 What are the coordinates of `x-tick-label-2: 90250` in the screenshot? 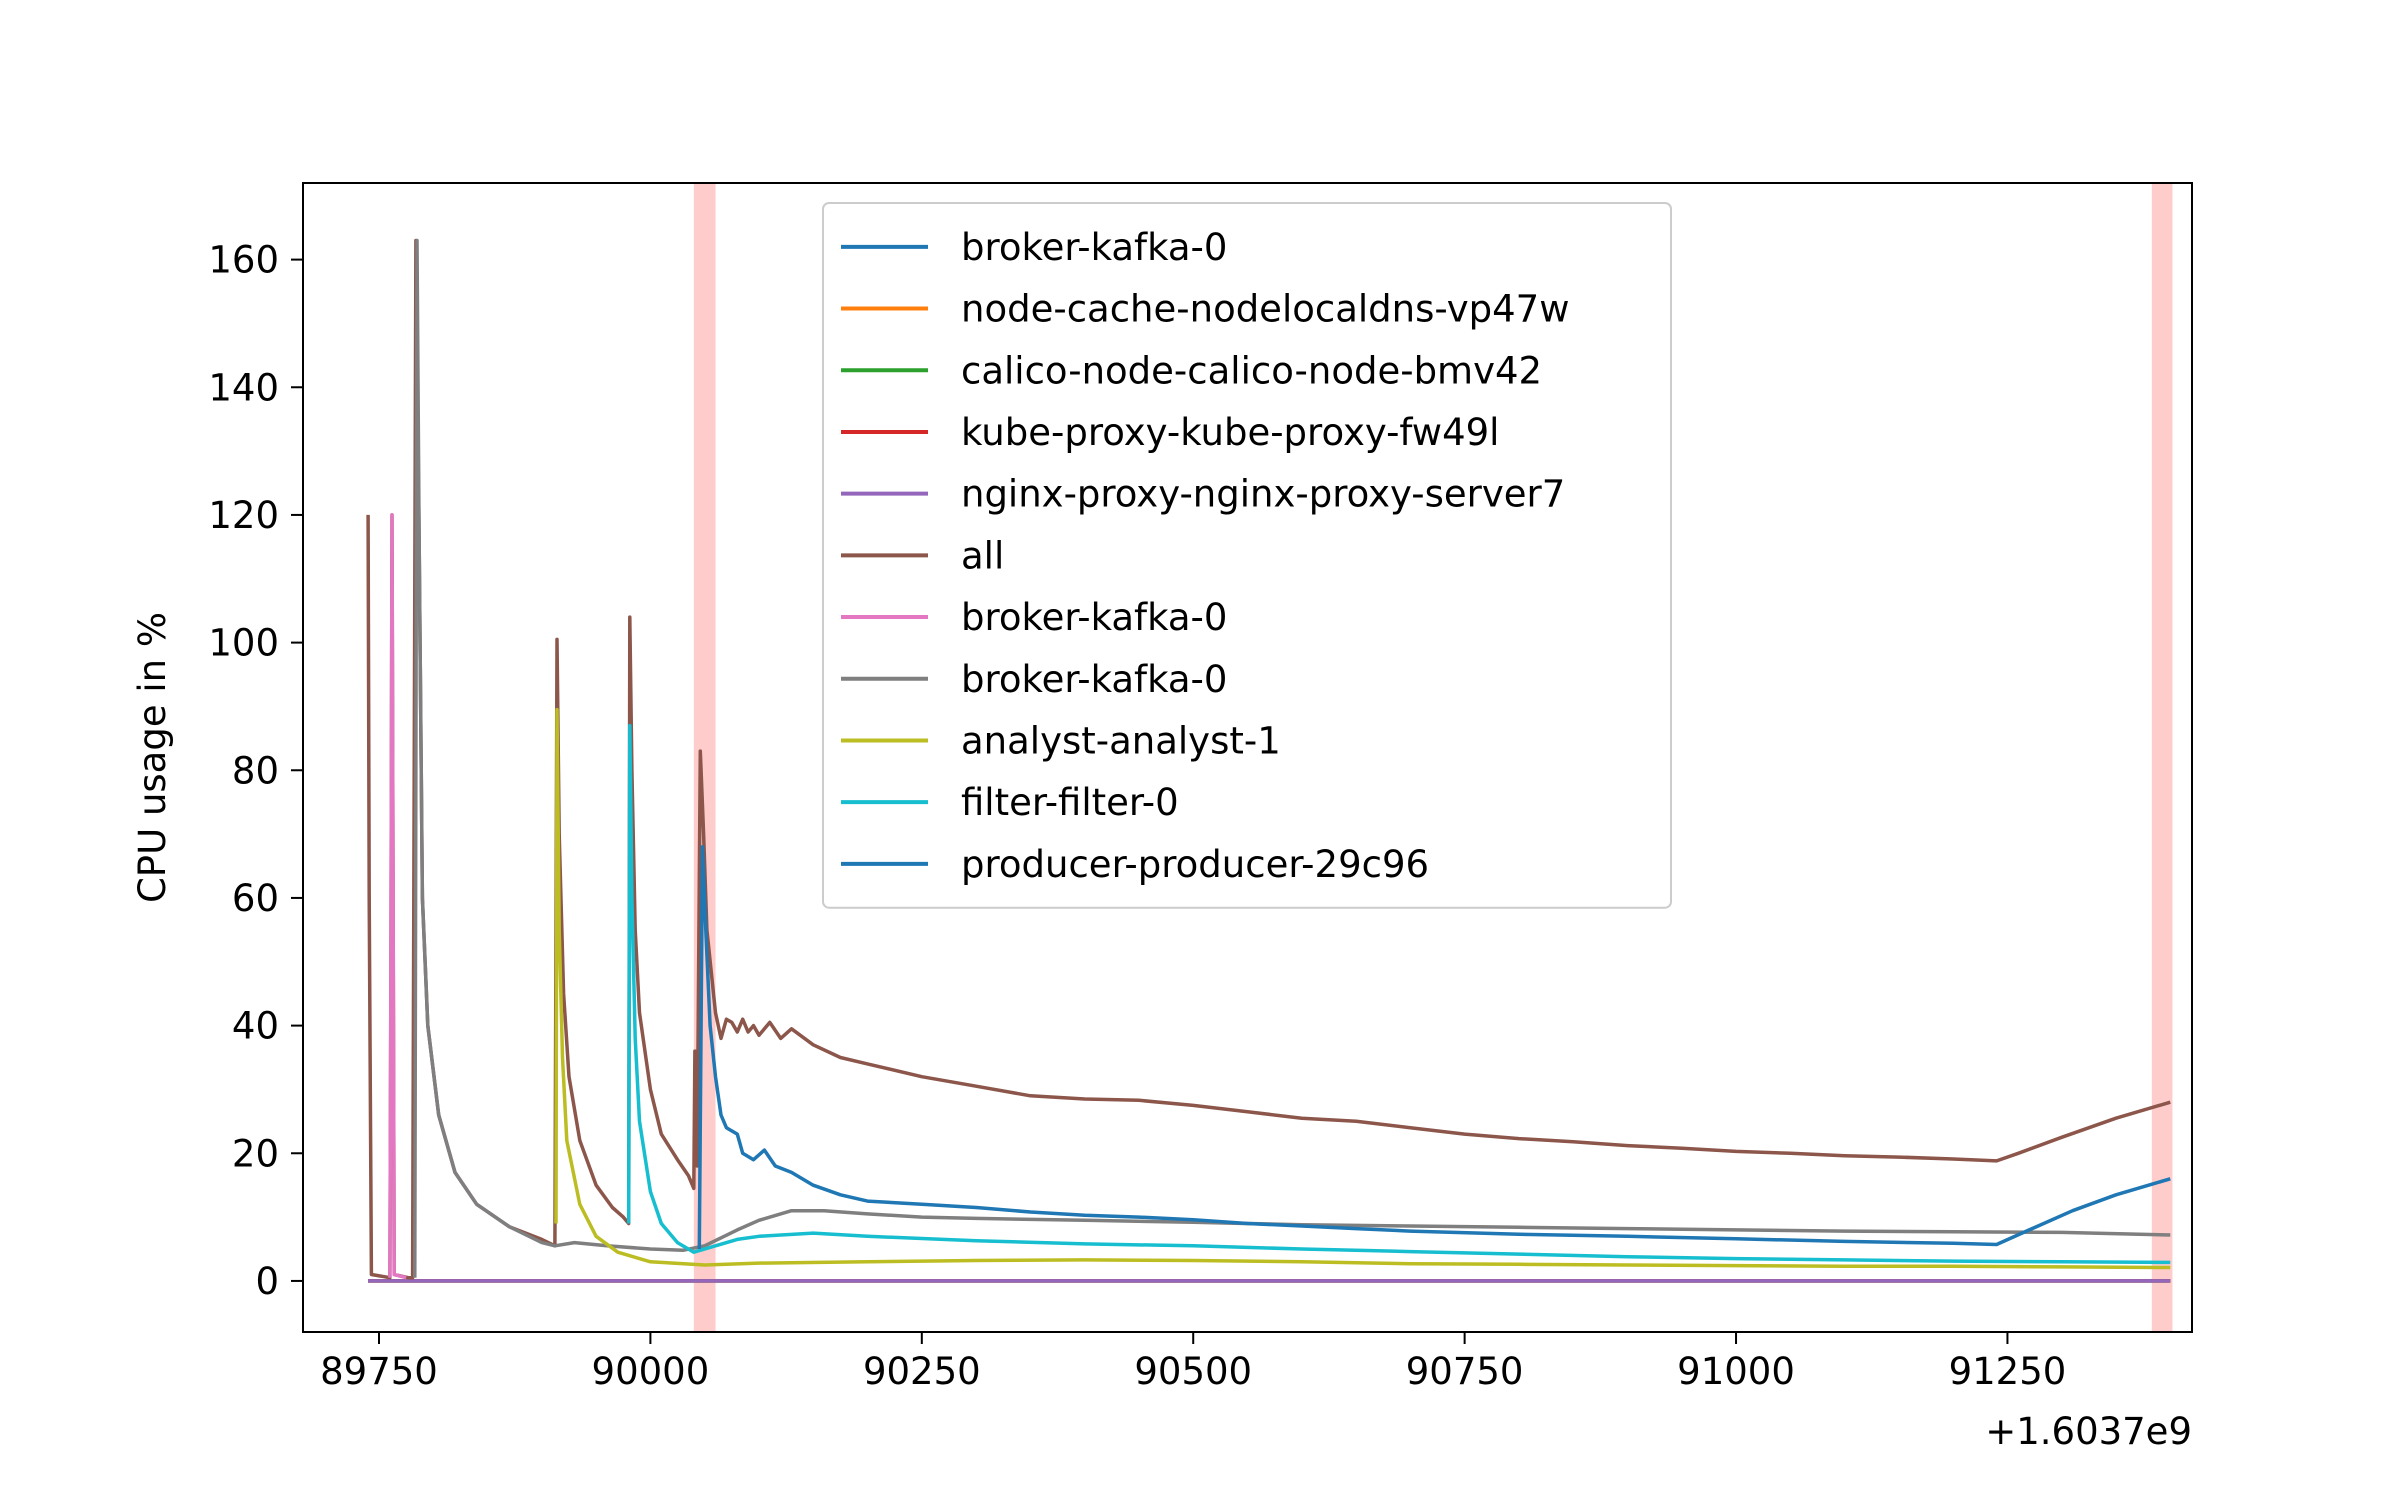 It's located at (922, 1371).